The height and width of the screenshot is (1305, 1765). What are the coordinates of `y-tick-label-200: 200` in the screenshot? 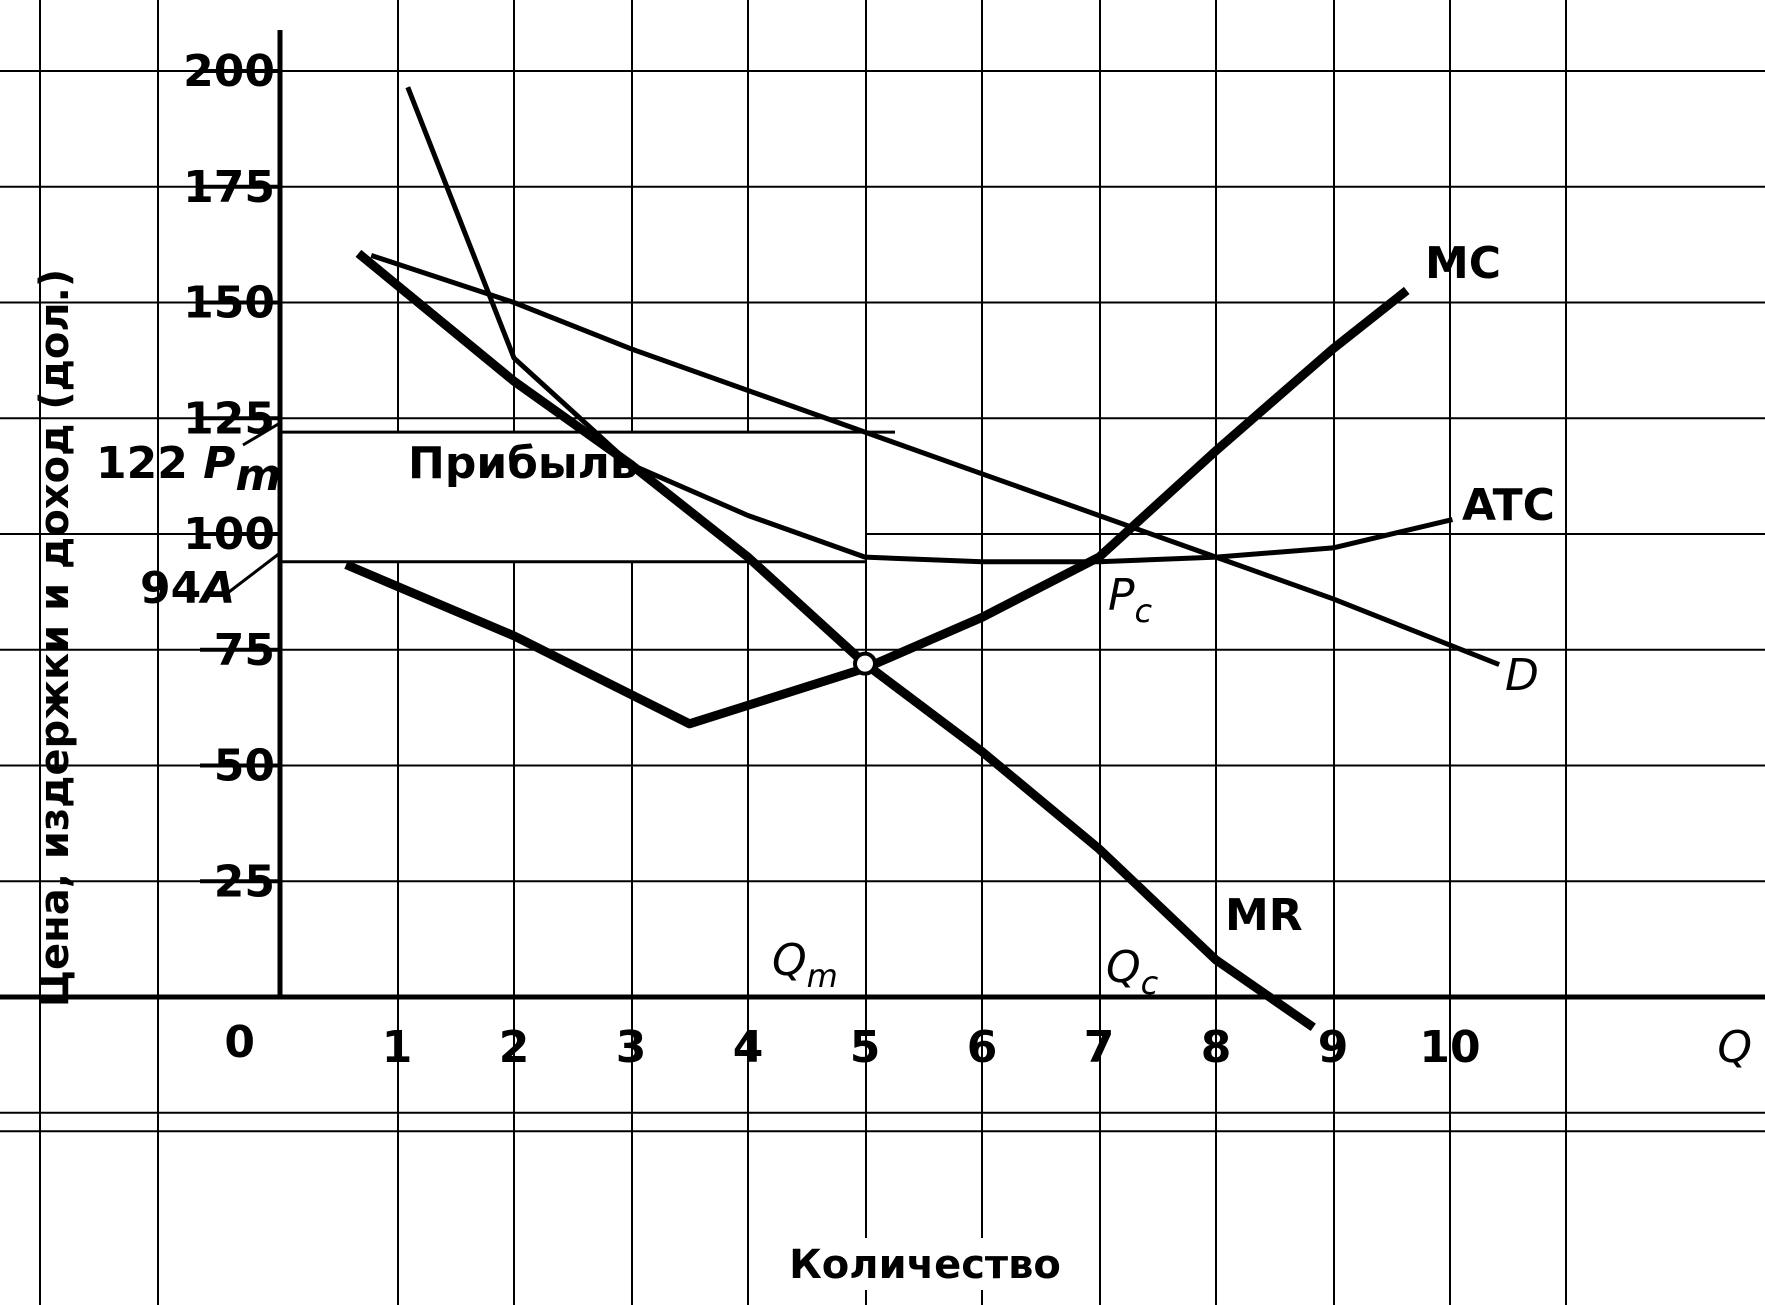 It's located at (229, 71).